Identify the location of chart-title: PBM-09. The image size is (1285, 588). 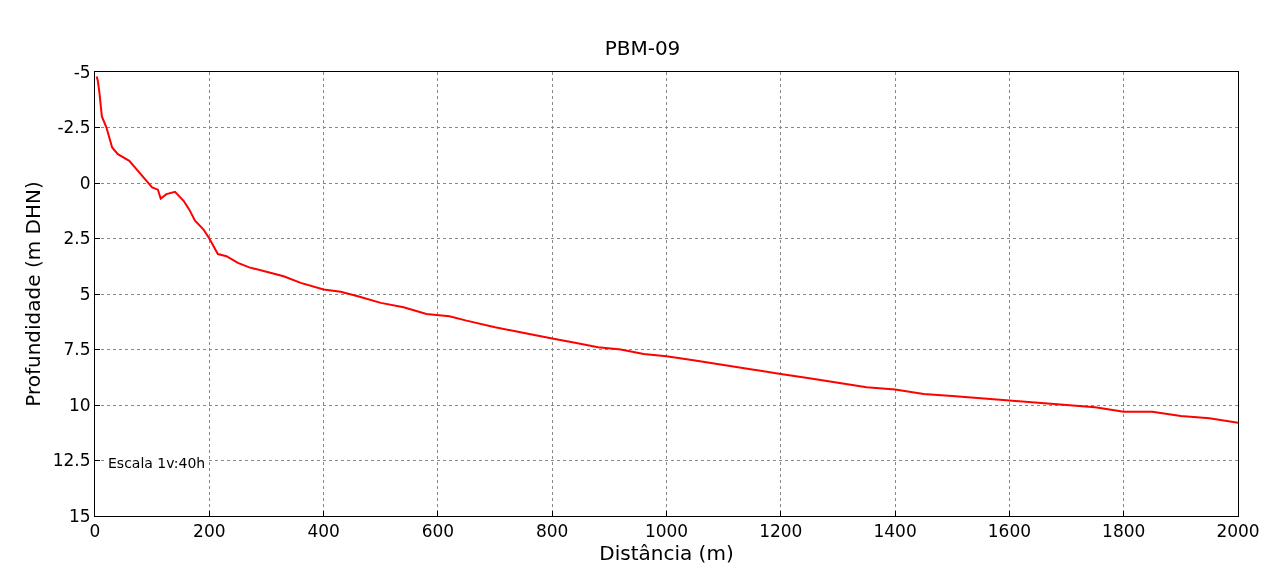
(642, 48).